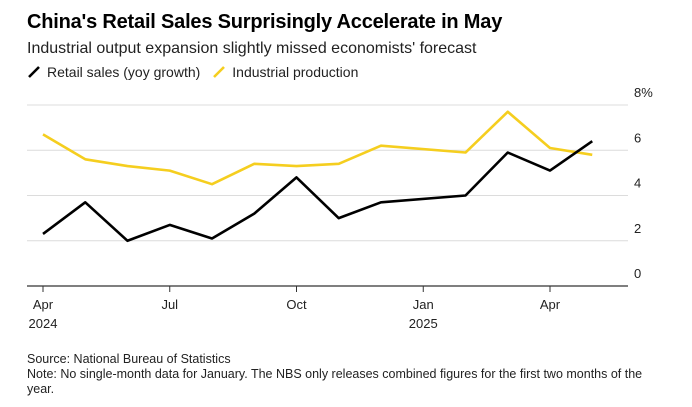  I want to click on y-tick-label-0: 0, so click(637, 273).